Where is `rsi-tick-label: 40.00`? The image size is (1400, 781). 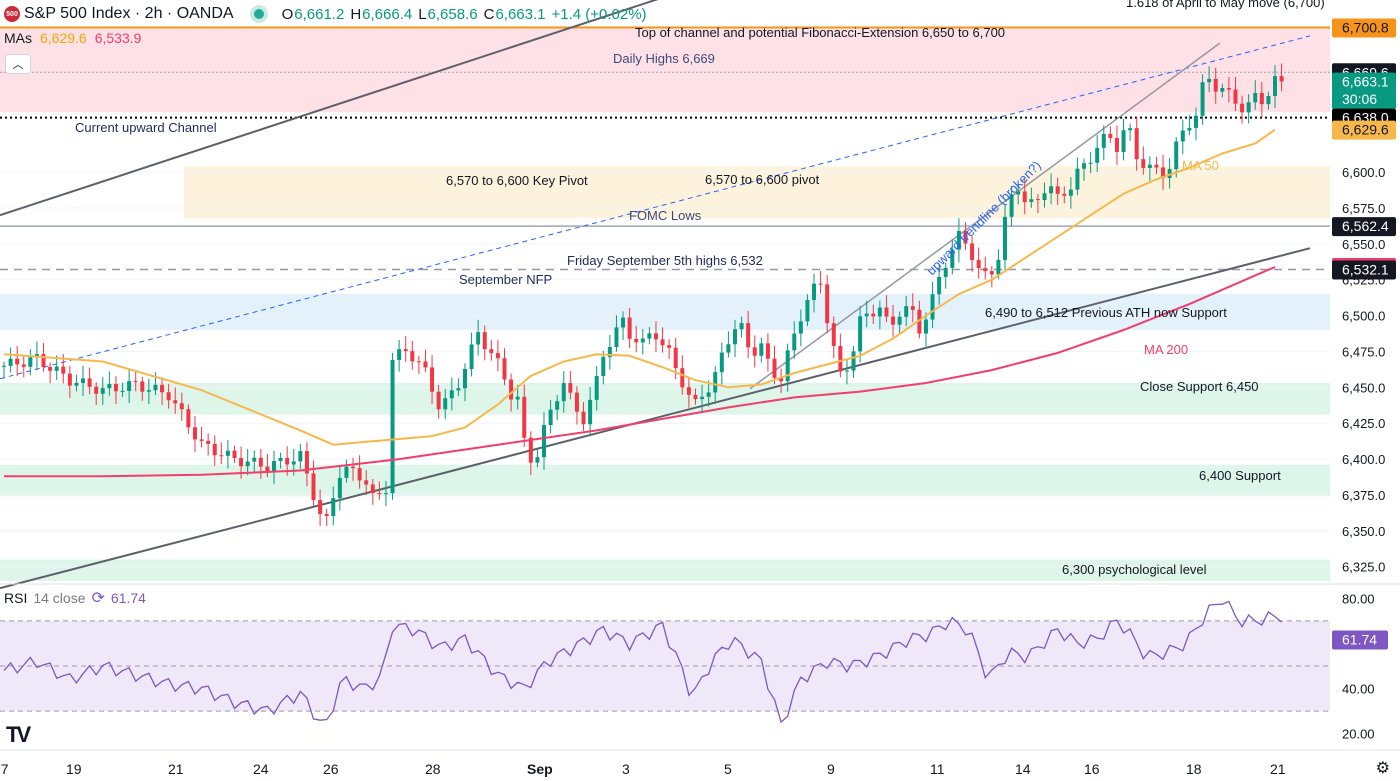 rsi-tick-label: 40.00 is located at coordinates (1358, 689).